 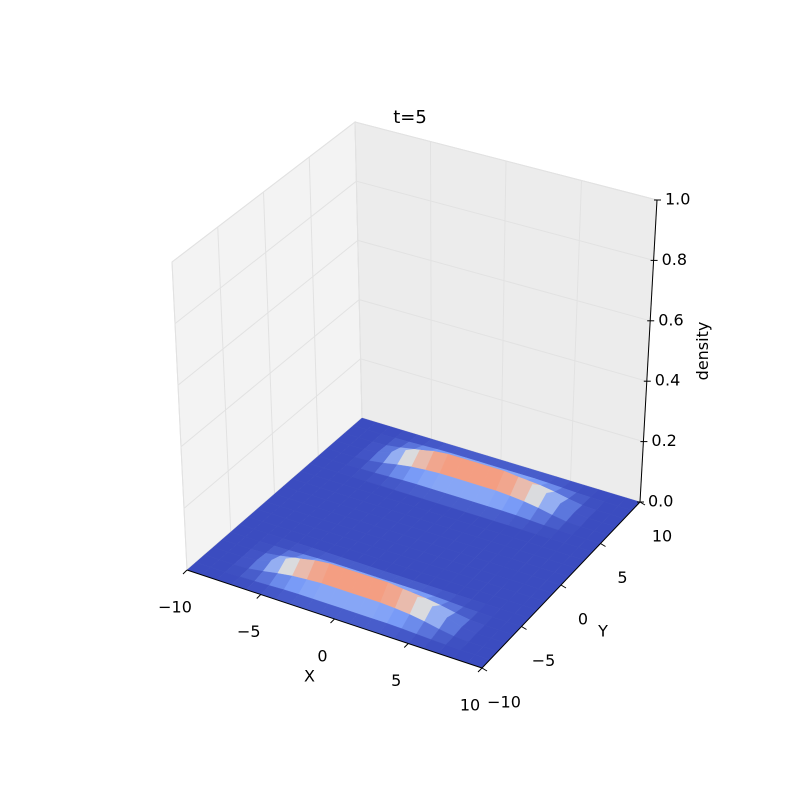 I want to click on z-tick-label: 0.0, so click(x=660, y=501).